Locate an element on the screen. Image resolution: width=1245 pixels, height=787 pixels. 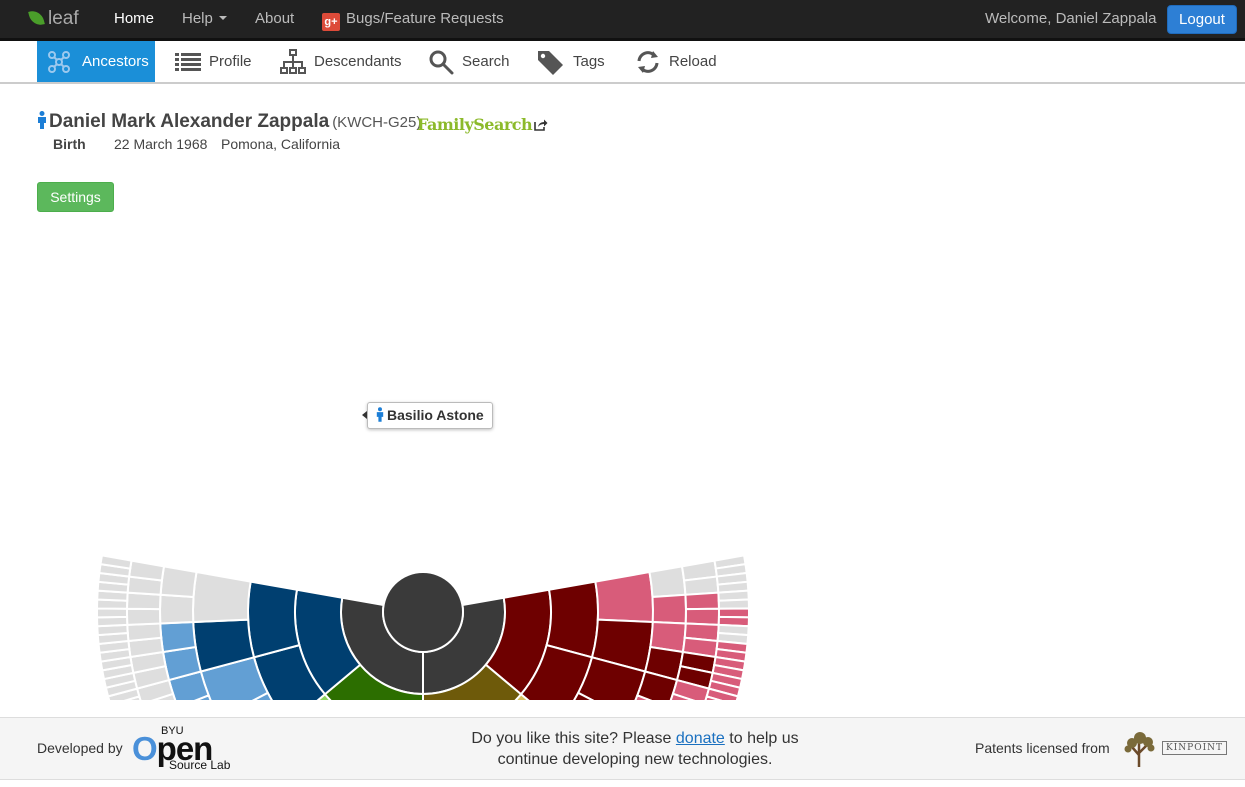
tab-reload: Reload is located at coordinates (676, 61).